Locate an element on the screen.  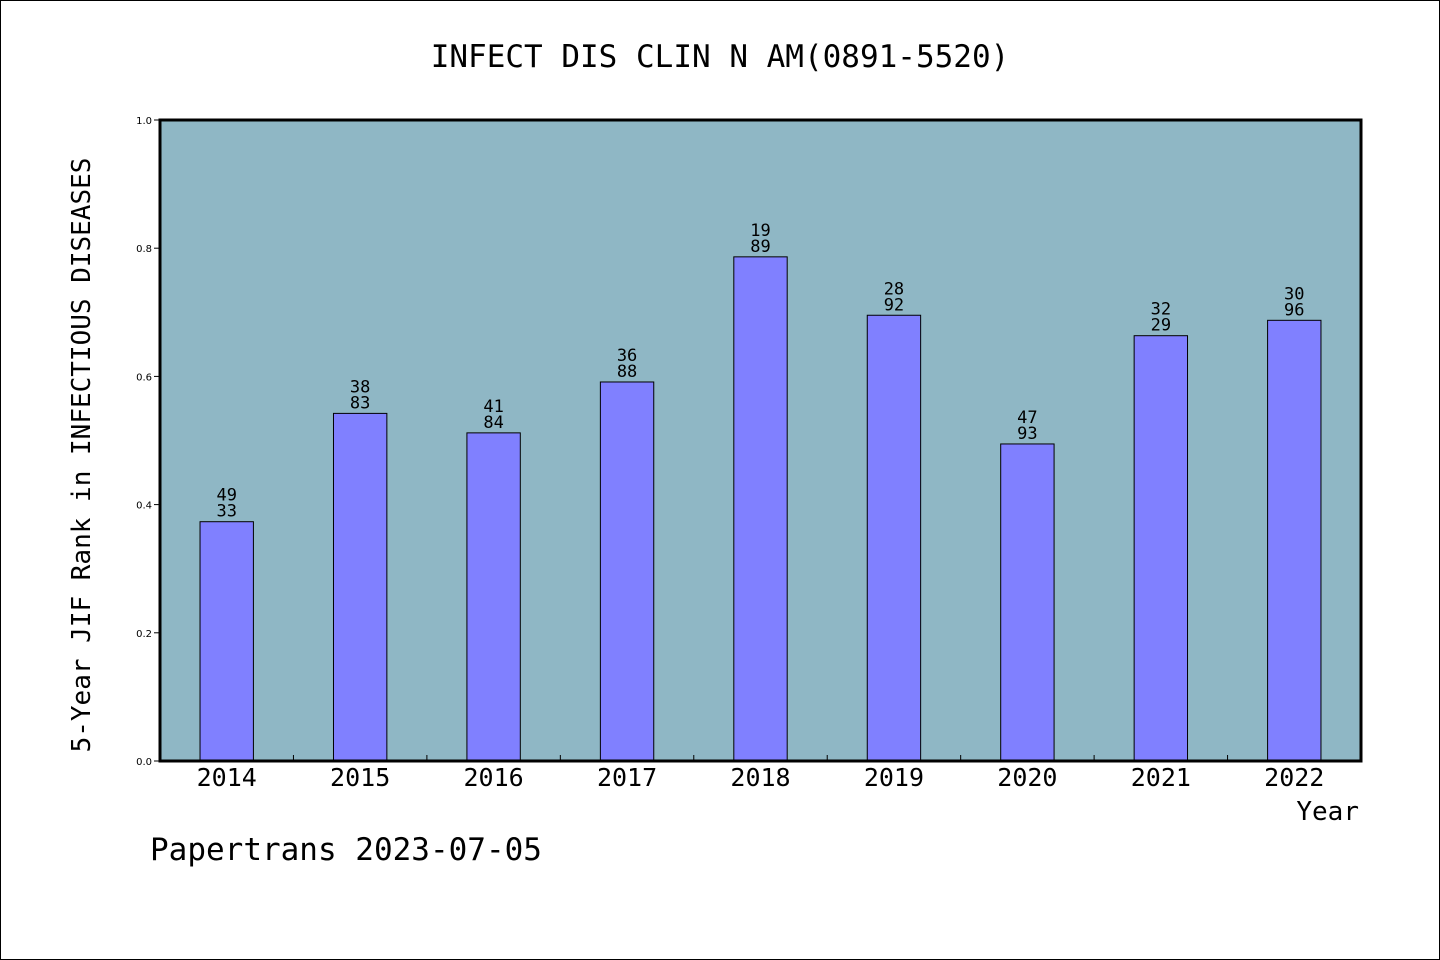
bar-label-bottom-2014: 33 is located at coordinates (226, 512).